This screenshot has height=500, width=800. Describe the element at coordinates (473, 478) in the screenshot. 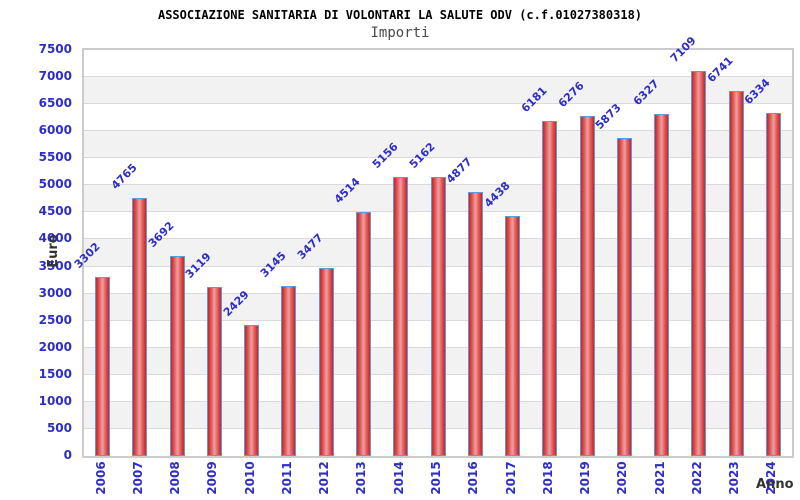

I see `x-tick-label: 2016` at that location.